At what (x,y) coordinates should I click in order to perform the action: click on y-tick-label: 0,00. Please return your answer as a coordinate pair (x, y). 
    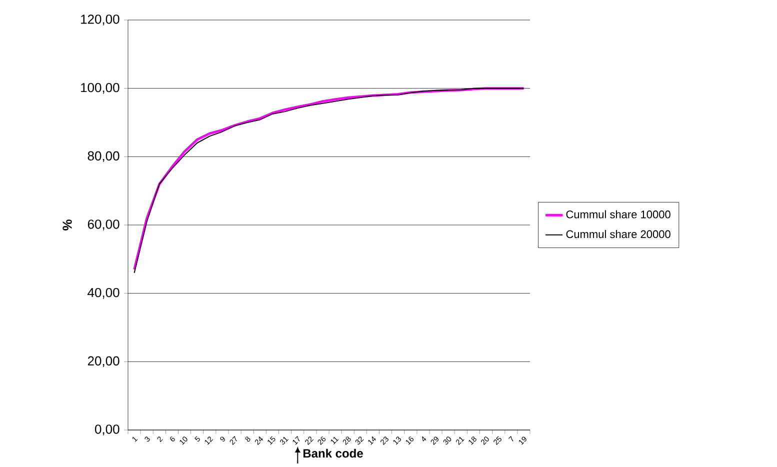
    Looking at the image, I should click on (107, 430).